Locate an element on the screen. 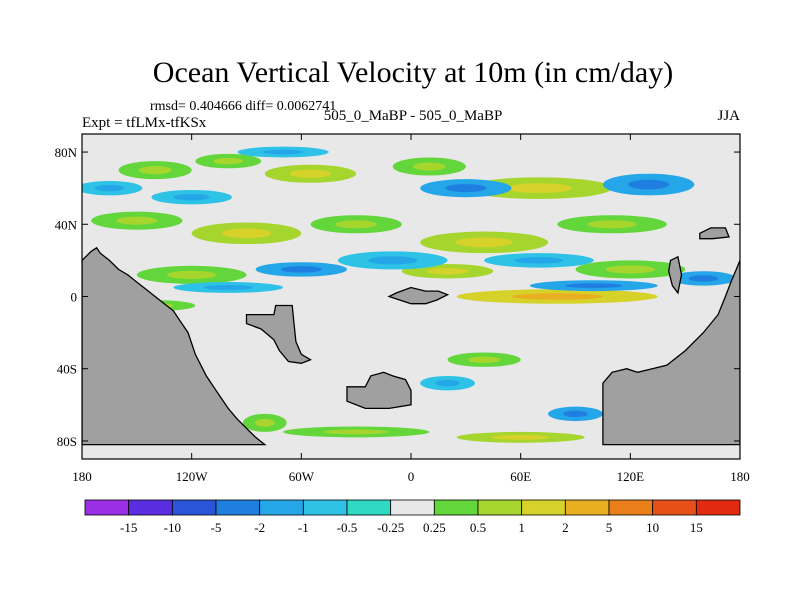 This screenshot has width=800, height=600. y-tick-label-4: 80S is located at coordinates (67, 441).